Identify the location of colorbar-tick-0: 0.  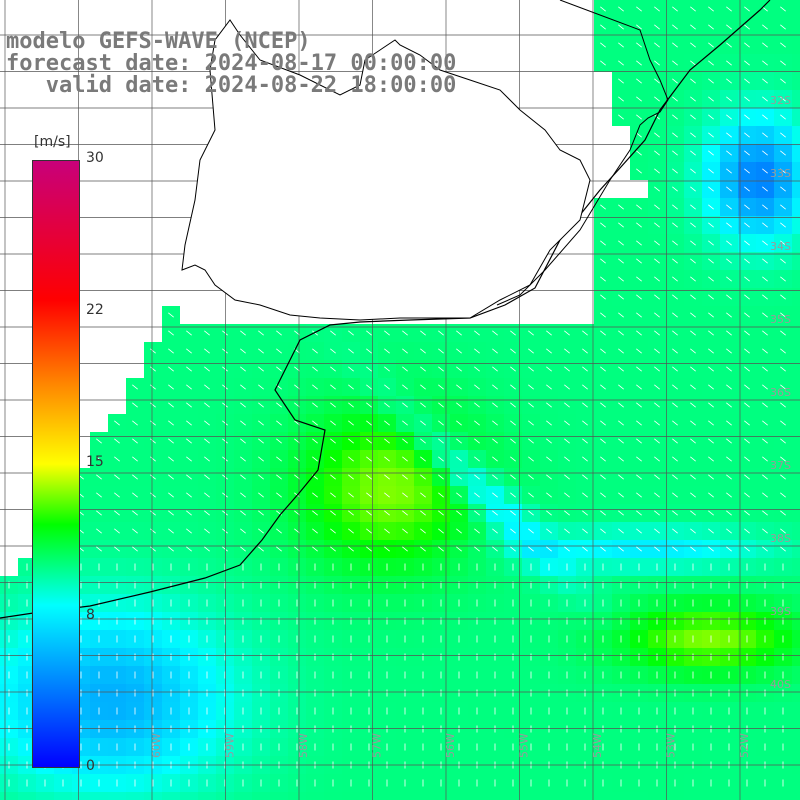
(90, 766).